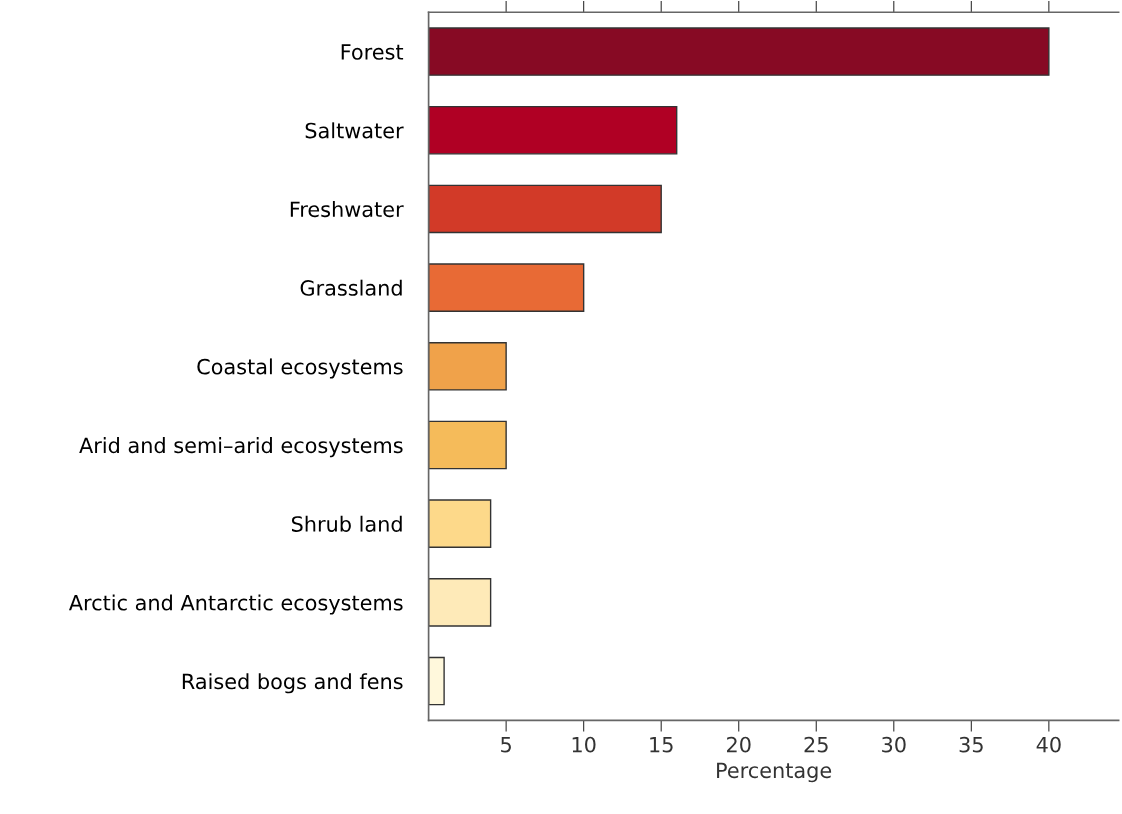 The image size is (1122, 814). Describe the element at coordinates (1048, 744) in the screenshot. I see `x-tick-label: 40` at that location.